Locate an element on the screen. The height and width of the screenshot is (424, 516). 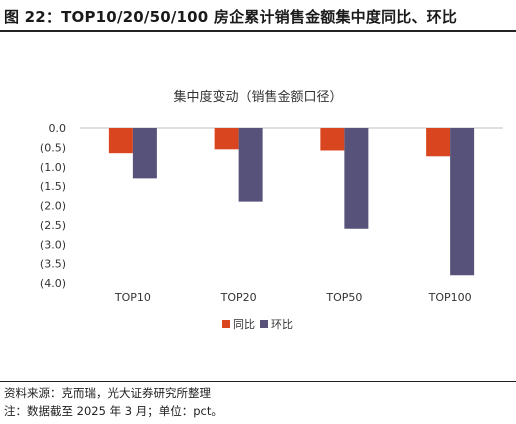
bar-yoy-top10 is located at coordinates (120, 141).